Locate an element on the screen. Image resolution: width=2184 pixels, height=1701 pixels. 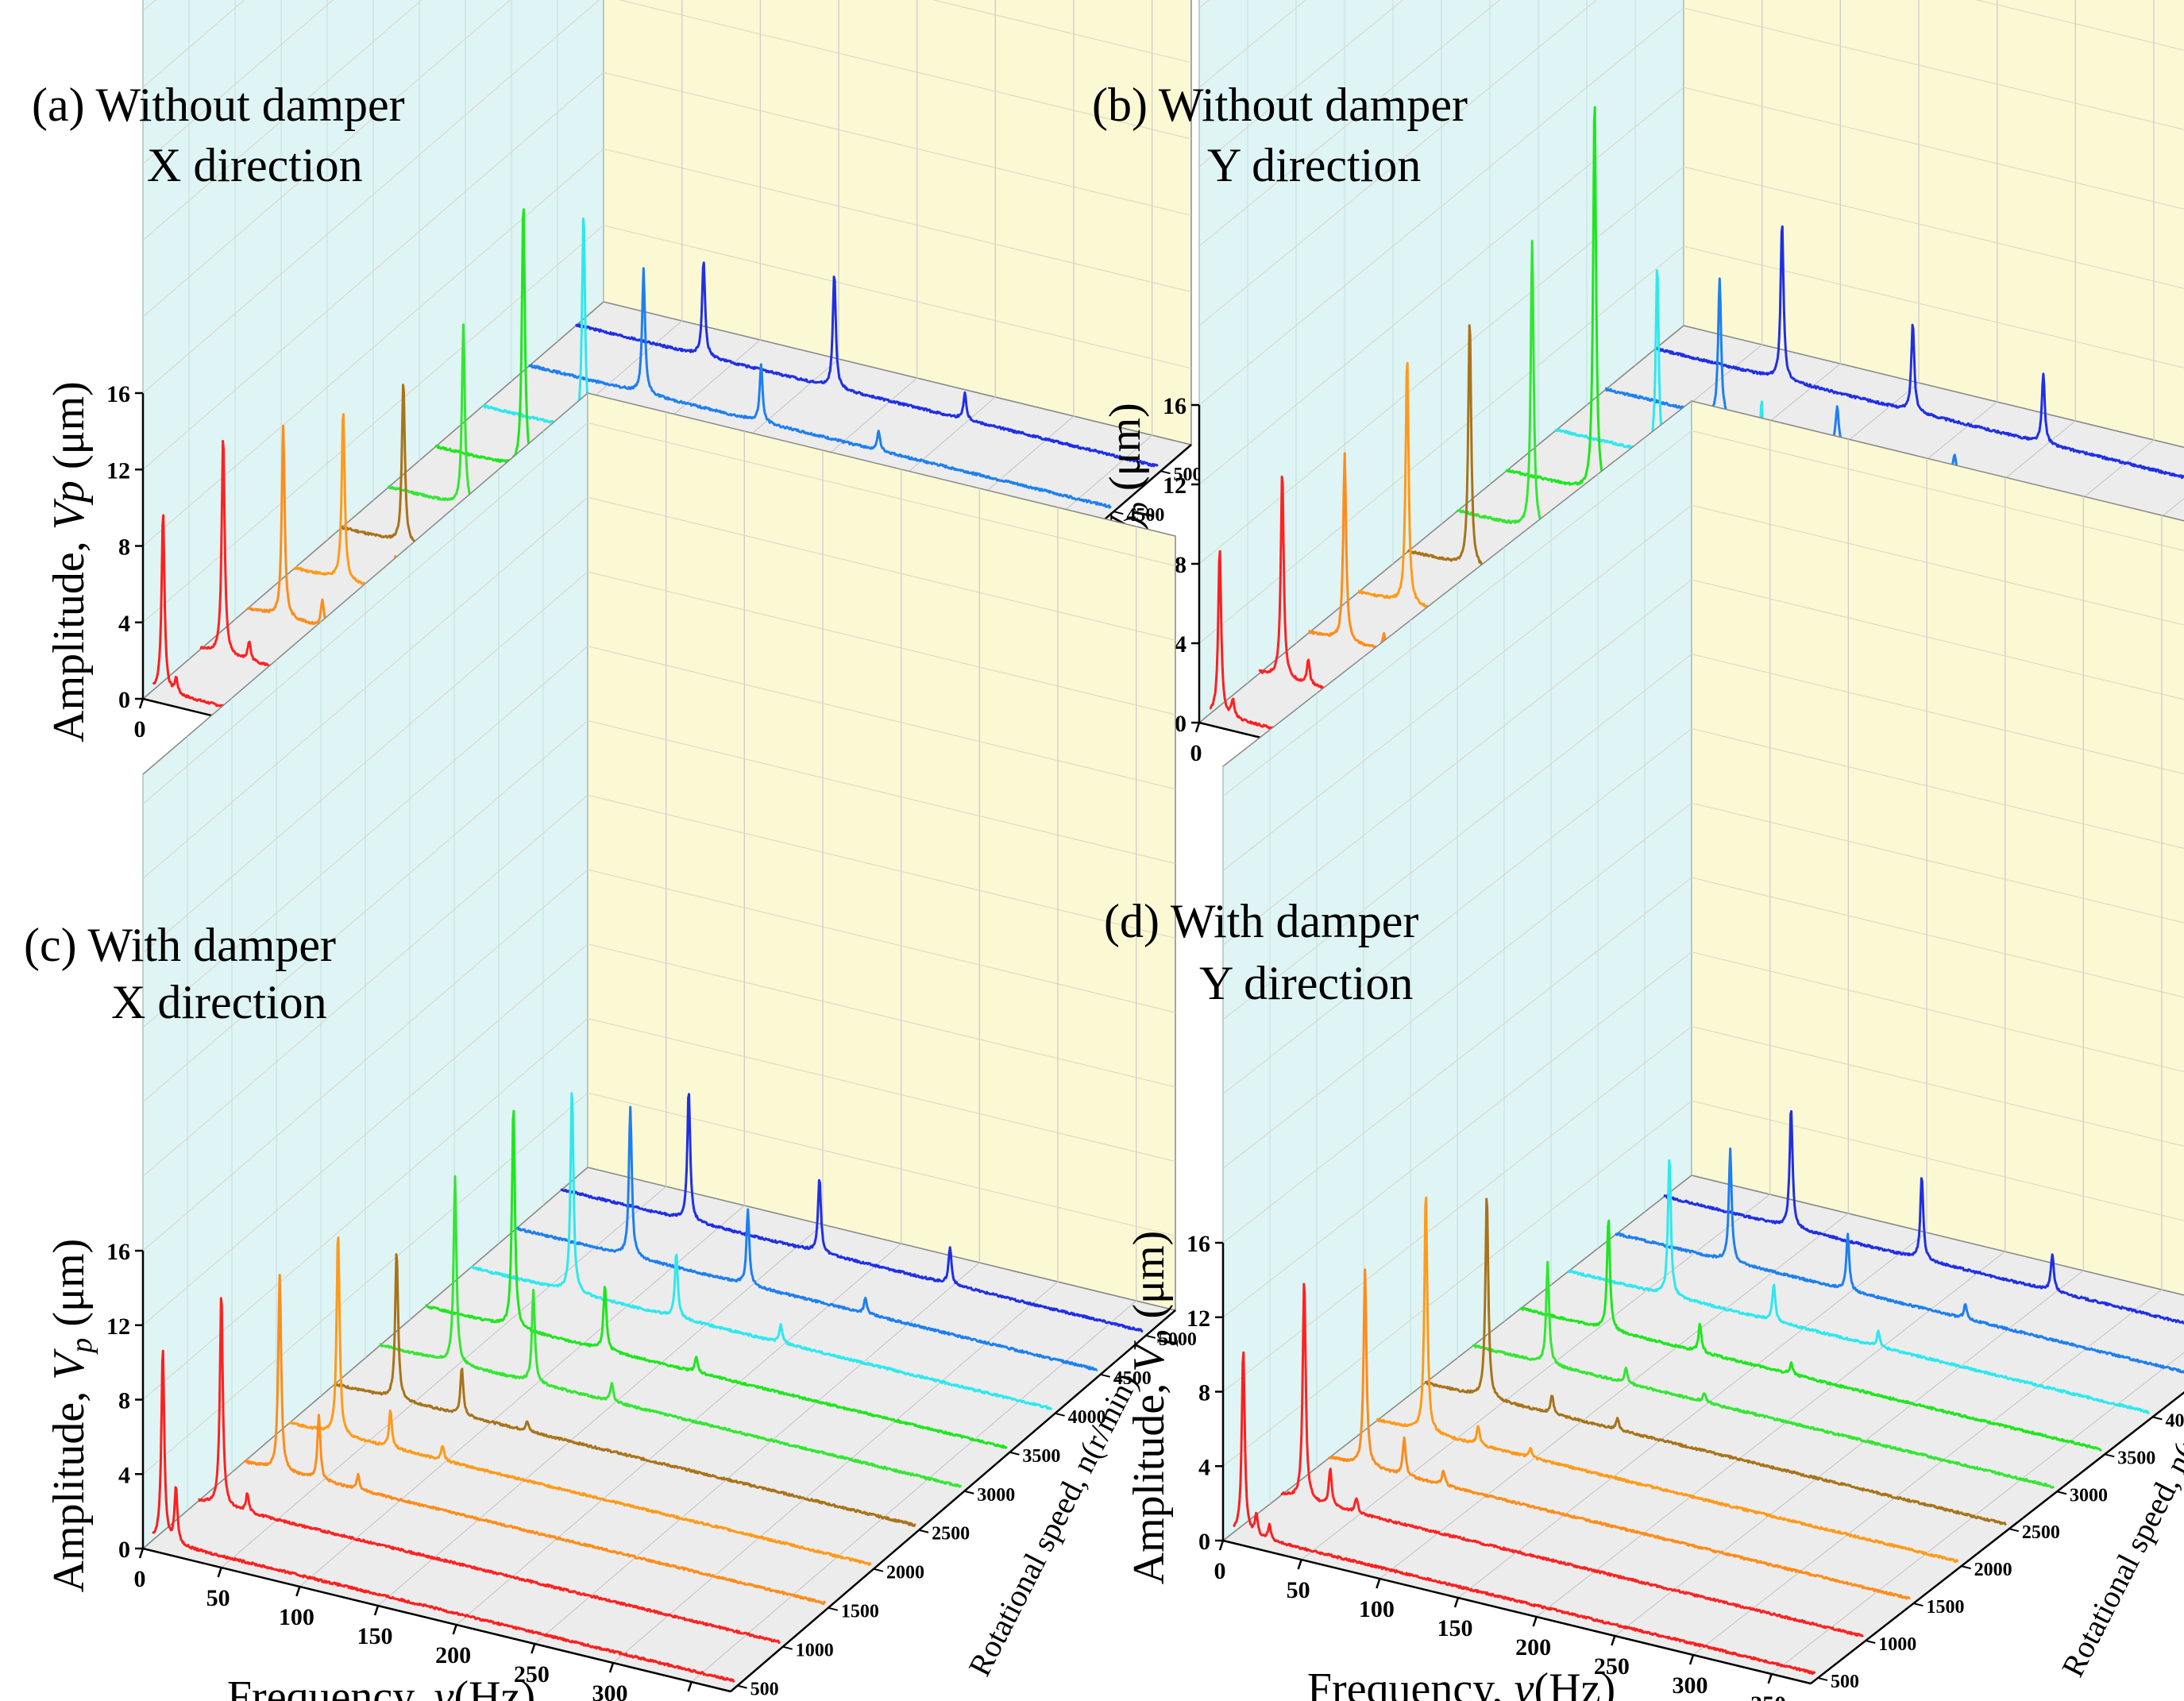
z-tick-label: 2000 is located at coordinates (1993, 1570).